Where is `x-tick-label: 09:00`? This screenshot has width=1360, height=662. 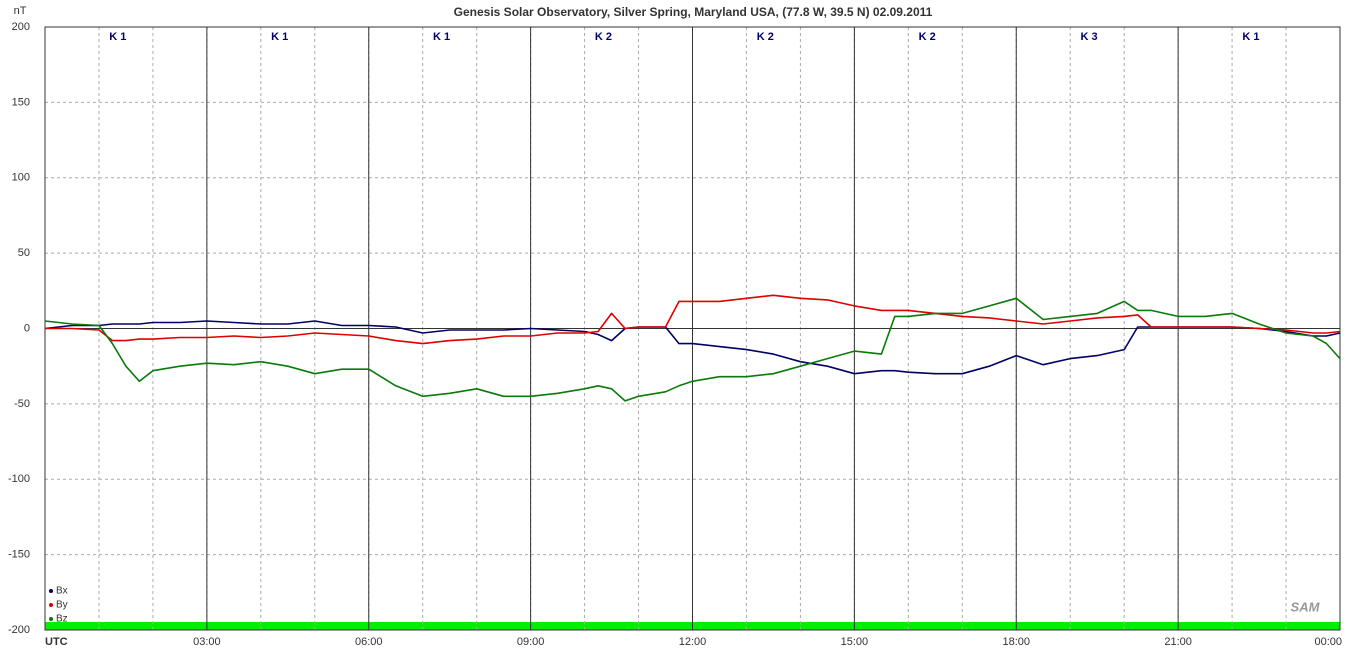
x-tick-label: 09:00 is located at coordinates (531, 642).